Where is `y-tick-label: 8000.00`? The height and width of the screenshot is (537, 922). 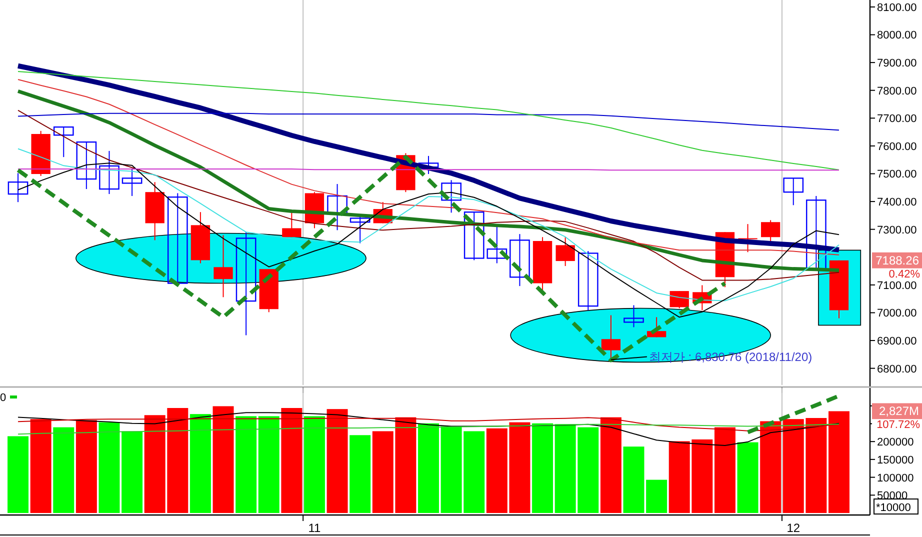 y-tick-label: 8000.00 is located at coordinates (897, 36).